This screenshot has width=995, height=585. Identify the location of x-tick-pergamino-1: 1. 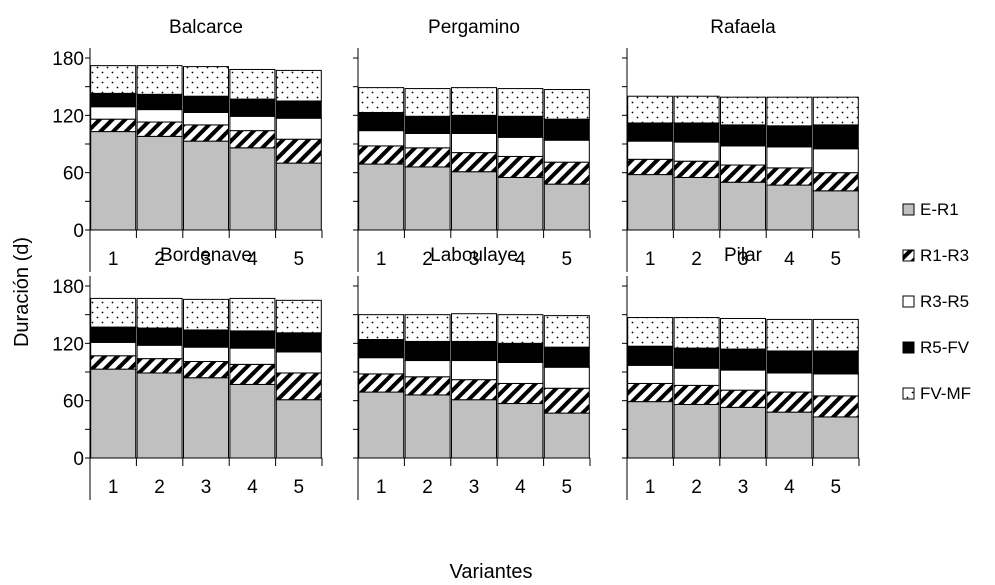
(381, 259).